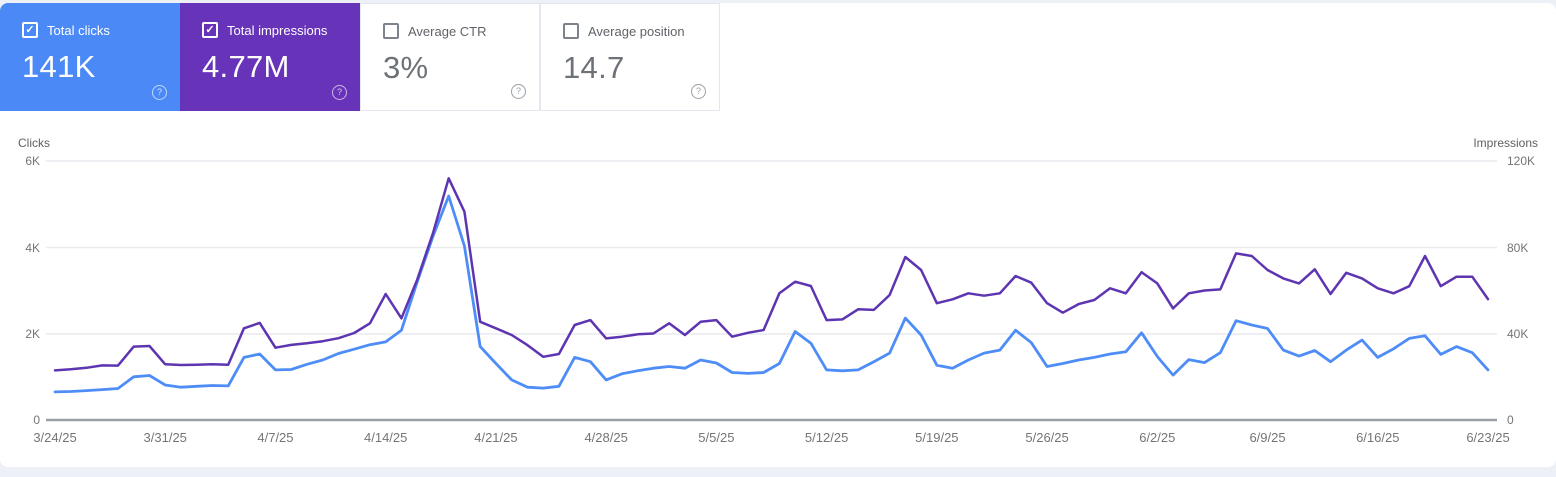  What do you see at coordinates (32, 334) in the screenshot?
I see `y-tick-left: 2K` at bounding box center [32, 334].